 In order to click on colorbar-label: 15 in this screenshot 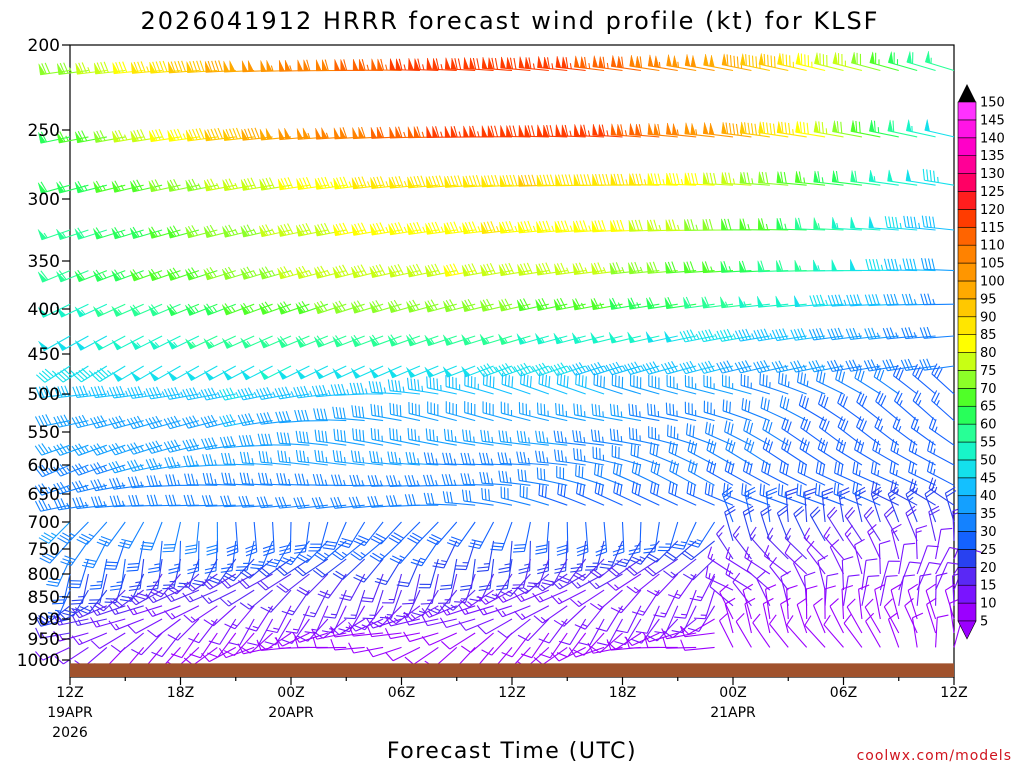, I will do `click(988, 586)`.